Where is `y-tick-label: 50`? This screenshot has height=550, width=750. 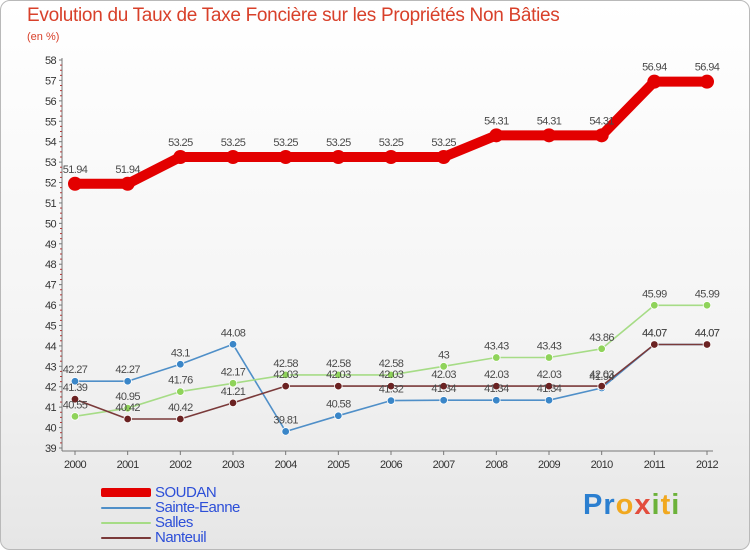 y-tick-label: 50 is located at coordinates (51, 224).